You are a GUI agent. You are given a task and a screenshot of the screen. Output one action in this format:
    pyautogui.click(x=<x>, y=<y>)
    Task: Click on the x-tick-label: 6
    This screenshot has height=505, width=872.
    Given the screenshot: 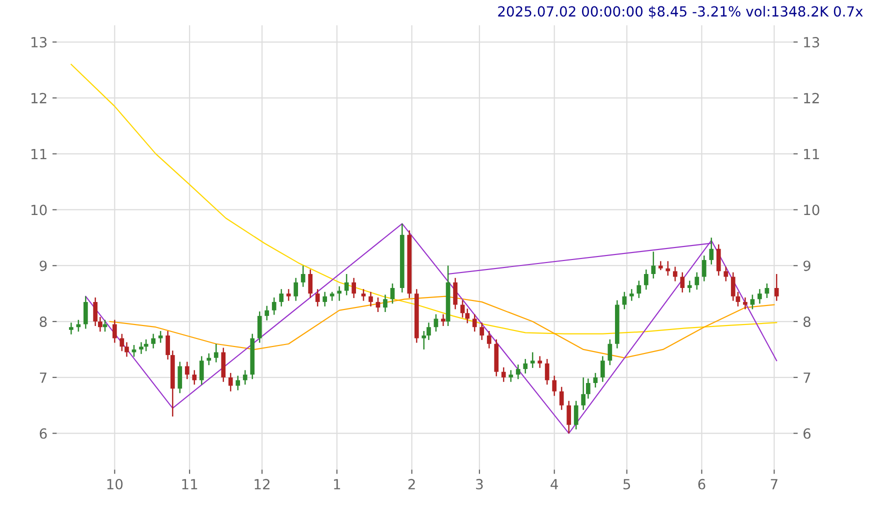 What is the action you would take?
    pyautogui.click(x=702, y=484)
    